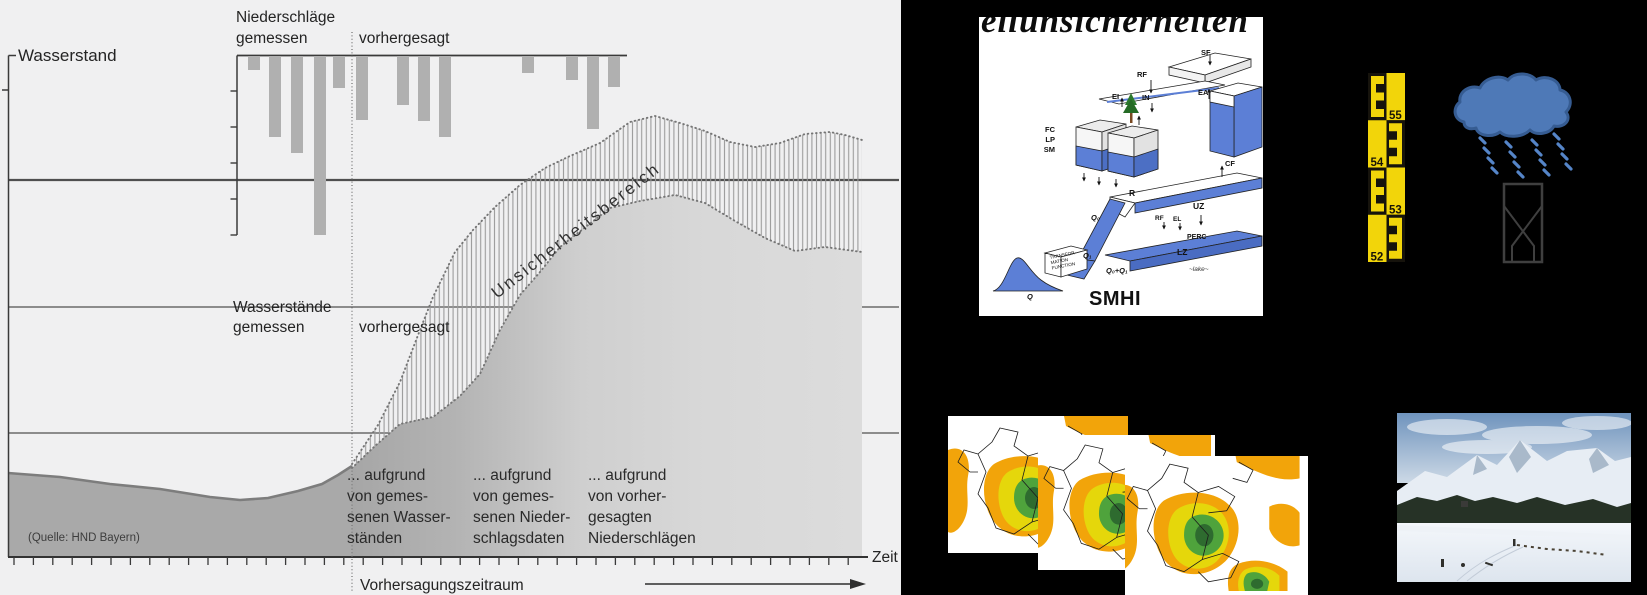 Image resolution: width=1647 pixels, height=595 pixels. What do you see at coordinates (1562, 550) in the screenshot?
I see `fence-line` at bounding box center [1562, 550].